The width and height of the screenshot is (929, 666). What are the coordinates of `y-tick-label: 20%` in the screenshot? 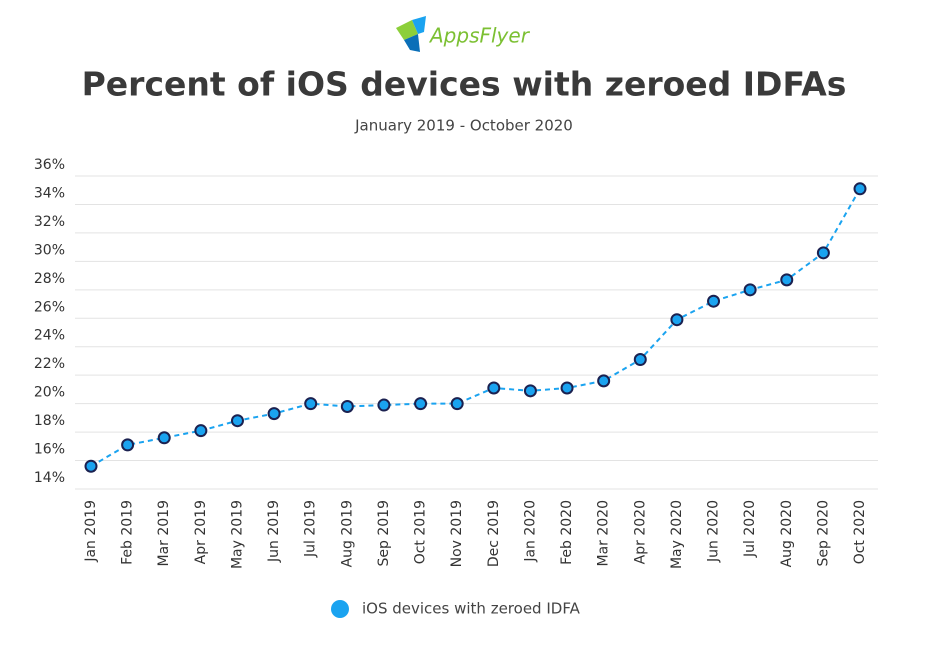 It's located at (49, 393).